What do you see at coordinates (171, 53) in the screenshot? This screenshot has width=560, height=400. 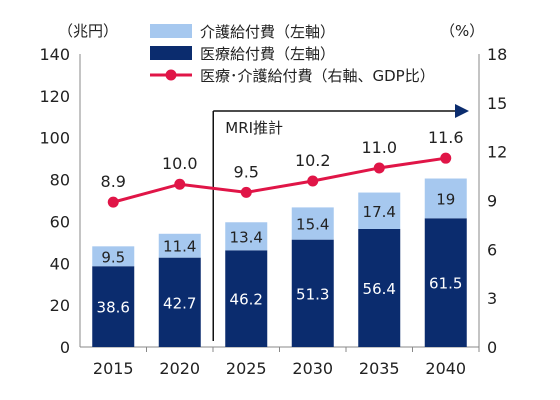 I see `legend-swatch-medical` at bounding box center [171, 53].